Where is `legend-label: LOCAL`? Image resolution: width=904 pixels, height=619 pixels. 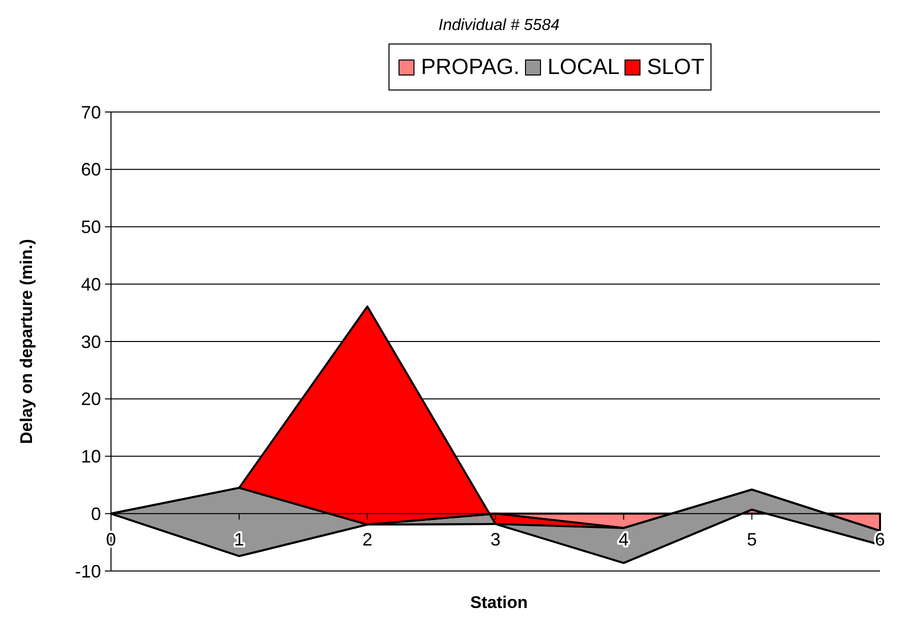
legend-label: LOCAL is located at coordinates (584, 66).